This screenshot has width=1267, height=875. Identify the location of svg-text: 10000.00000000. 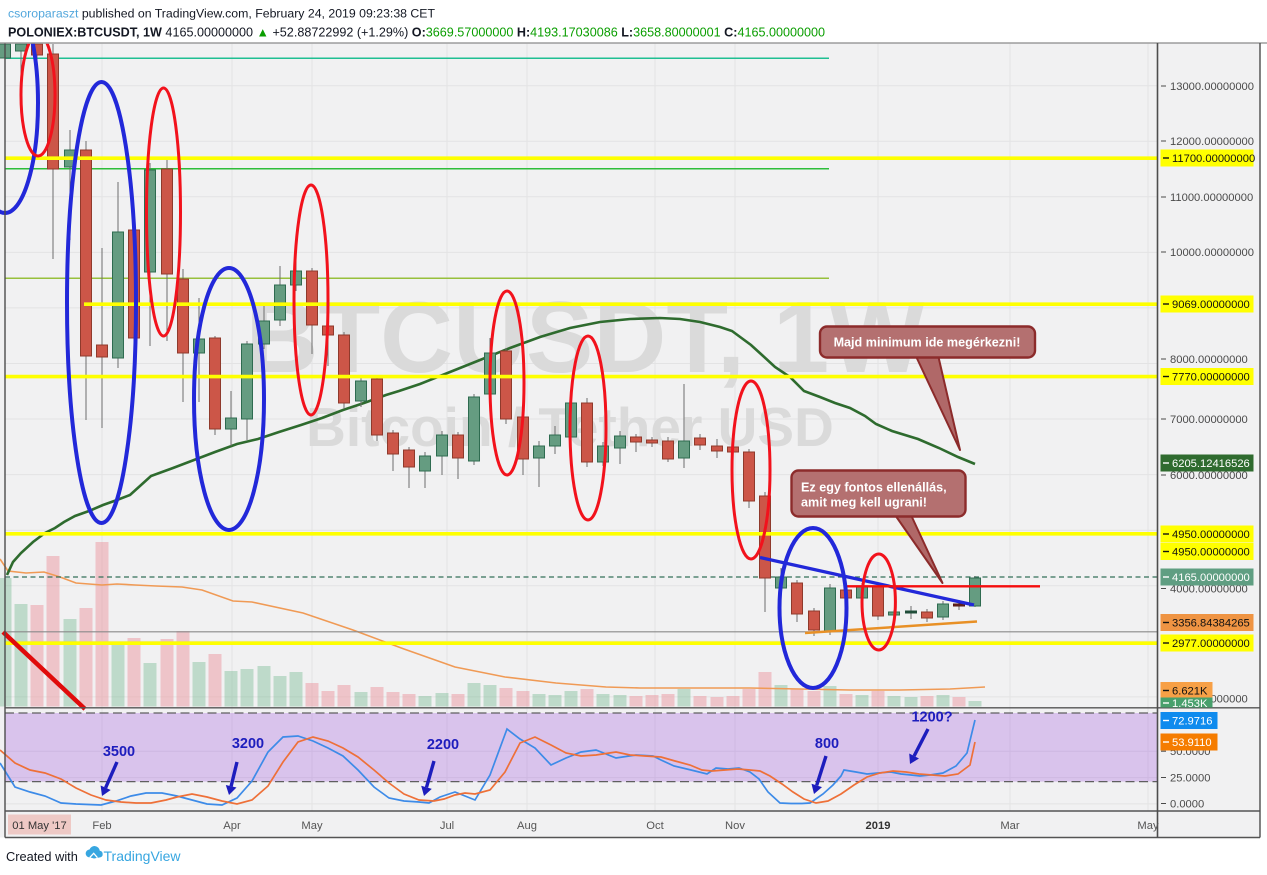
(1212, 253).